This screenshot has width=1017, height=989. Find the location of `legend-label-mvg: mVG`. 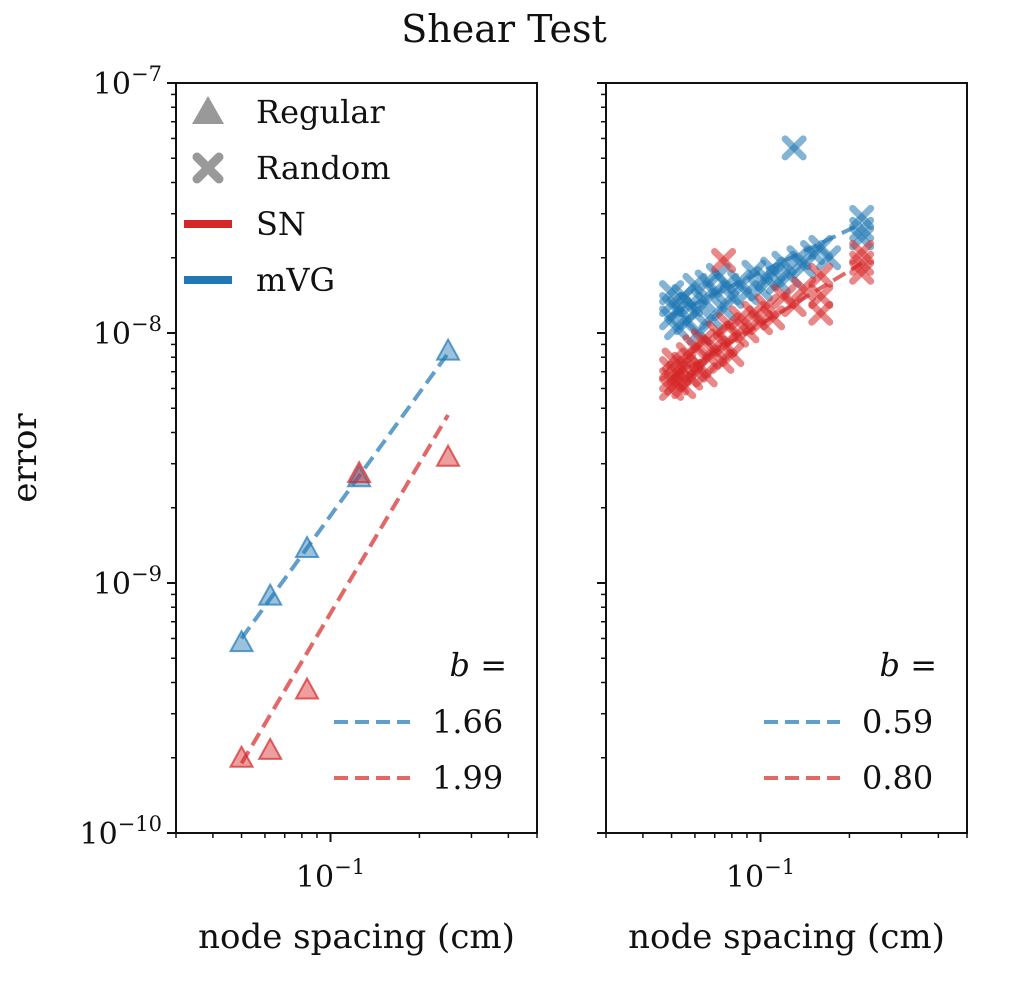

legend-label-mvg: mVG is located at coordinates (295, 280).